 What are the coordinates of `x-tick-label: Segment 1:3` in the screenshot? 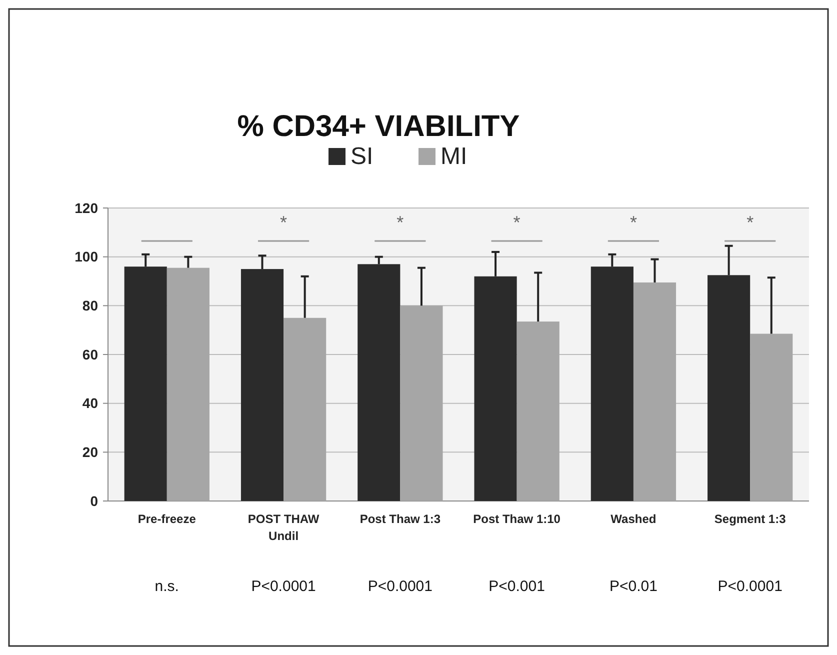 It's located at (750, 519).